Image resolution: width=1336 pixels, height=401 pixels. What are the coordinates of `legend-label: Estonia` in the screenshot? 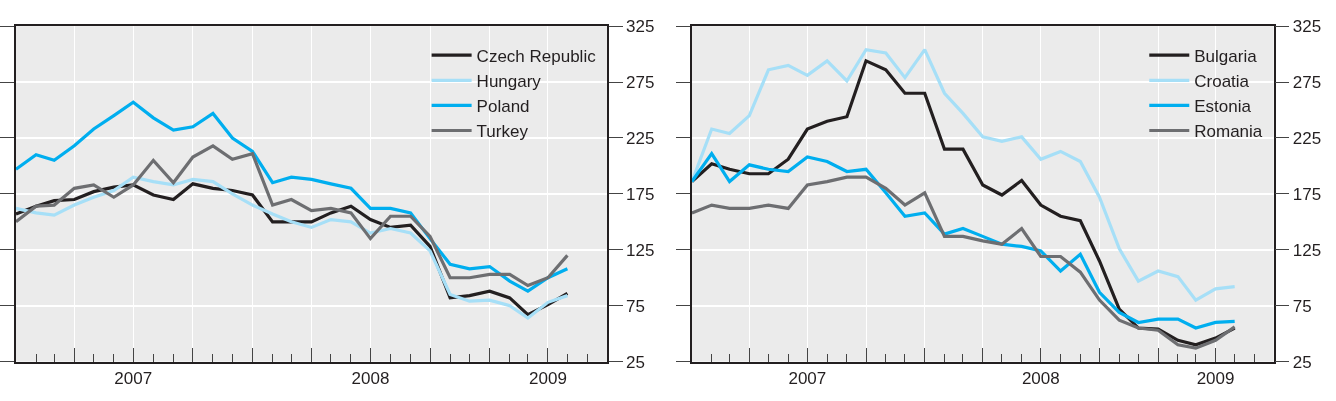 It's located at (1223, 107).